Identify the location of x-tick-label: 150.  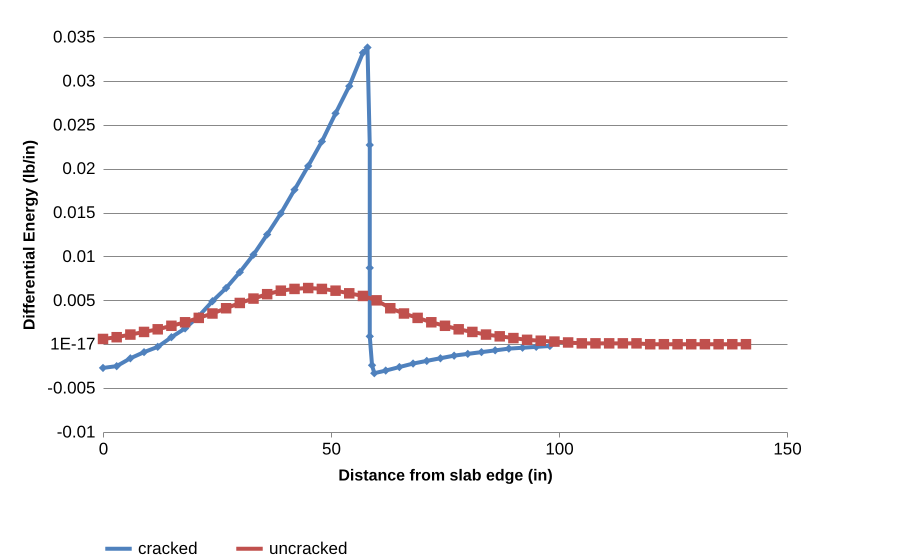
(787, 449).